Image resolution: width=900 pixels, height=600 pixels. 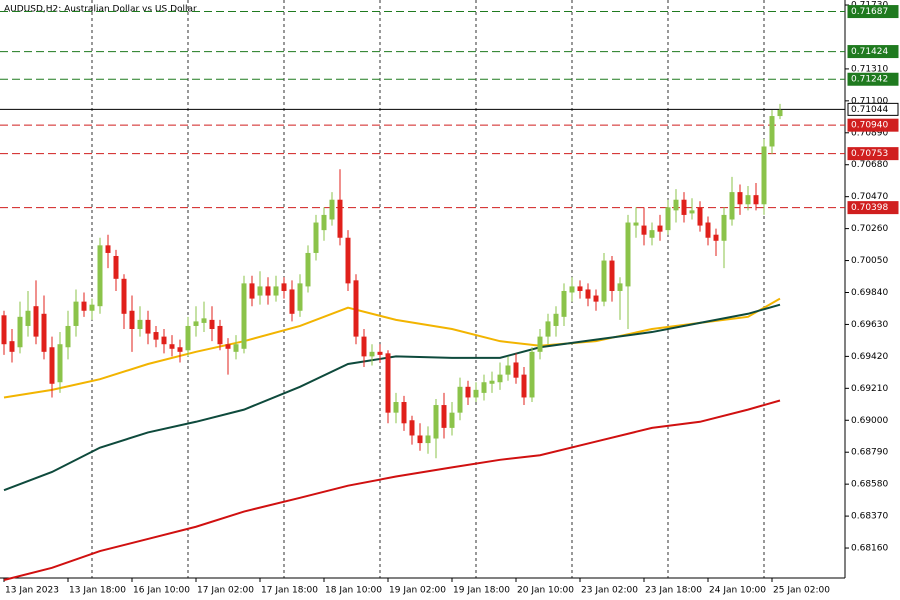 What do you see at coordinates (869, 517) in the screenshot?
I see `y-tick-label: 0.68370` at bounding box center [869, 517].